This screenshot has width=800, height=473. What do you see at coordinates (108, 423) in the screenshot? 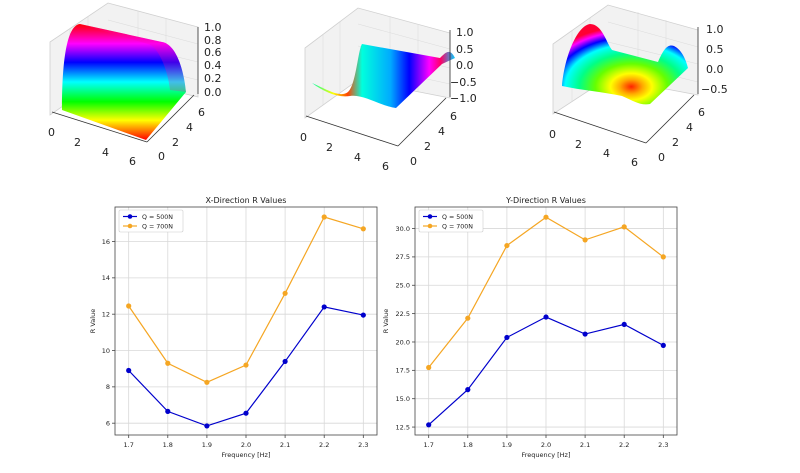
I see `y-tick-label: 6` at bounding box center [108, 423].